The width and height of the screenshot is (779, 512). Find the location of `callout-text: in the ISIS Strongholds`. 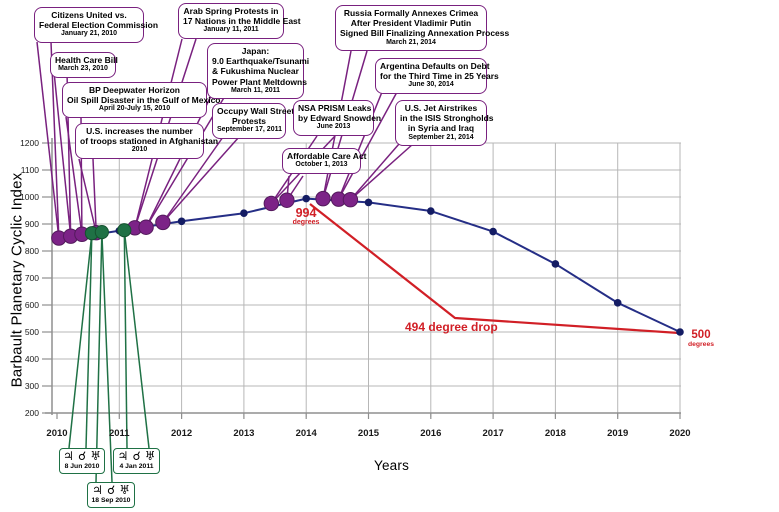

callout-text: in the ISIS Strongholds is located at coordinates (447, 118).